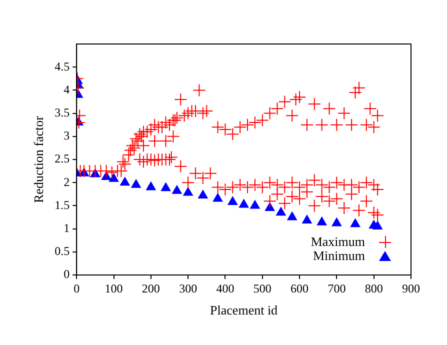  I want to click on legend-label: Minimum, so click(338, 255).